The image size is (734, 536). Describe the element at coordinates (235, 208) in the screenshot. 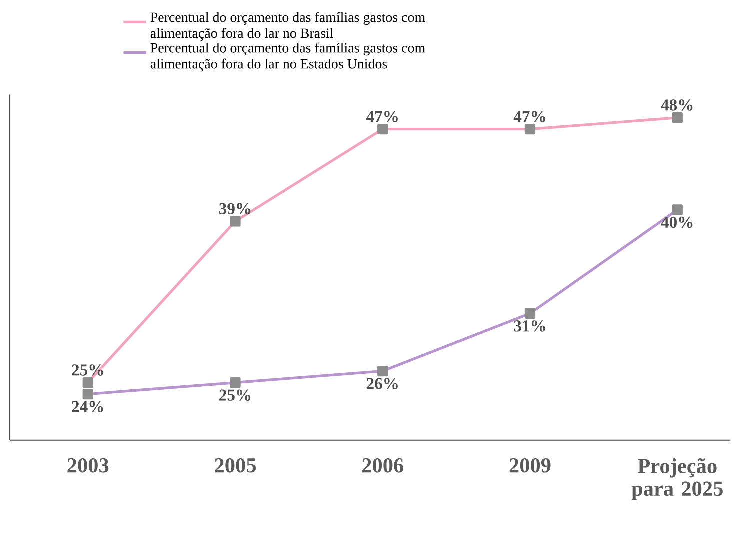

I see `data-label: 39%` at that location.